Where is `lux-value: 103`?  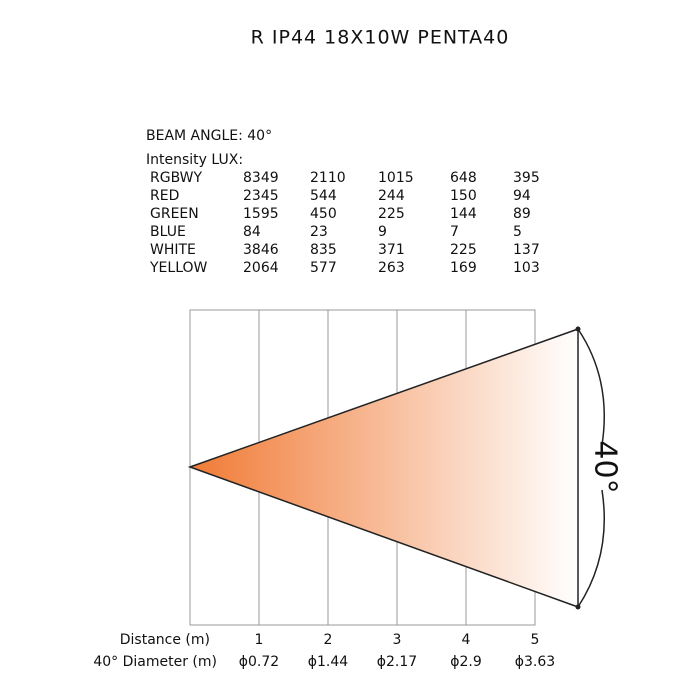 lux-value: 103 is located at coordinates (526, 268).